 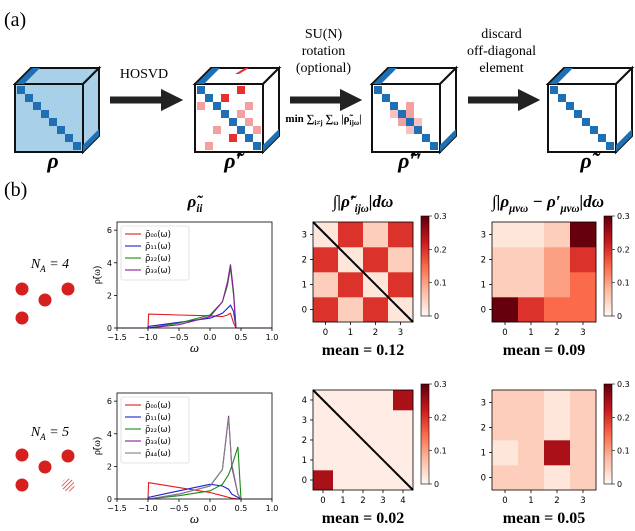 I want to click on legend-label: ρ̃₂₂(ω), so click(x=158, y=259).